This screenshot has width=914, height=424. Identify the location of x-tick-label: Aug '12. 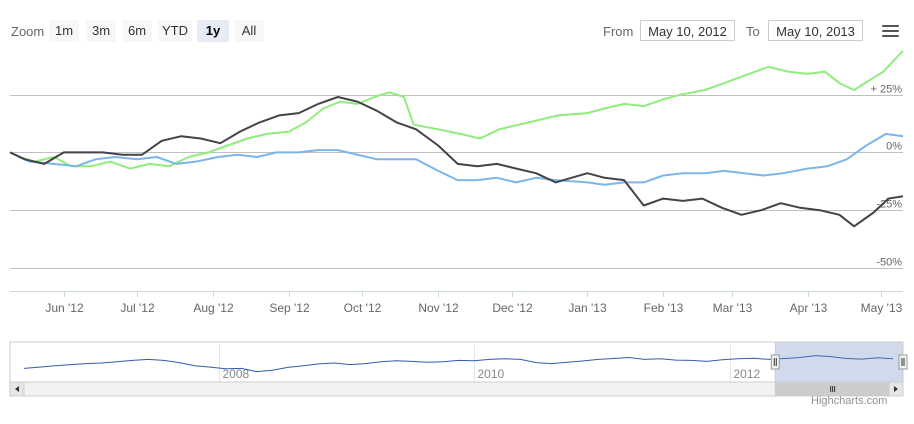
(213, 308).